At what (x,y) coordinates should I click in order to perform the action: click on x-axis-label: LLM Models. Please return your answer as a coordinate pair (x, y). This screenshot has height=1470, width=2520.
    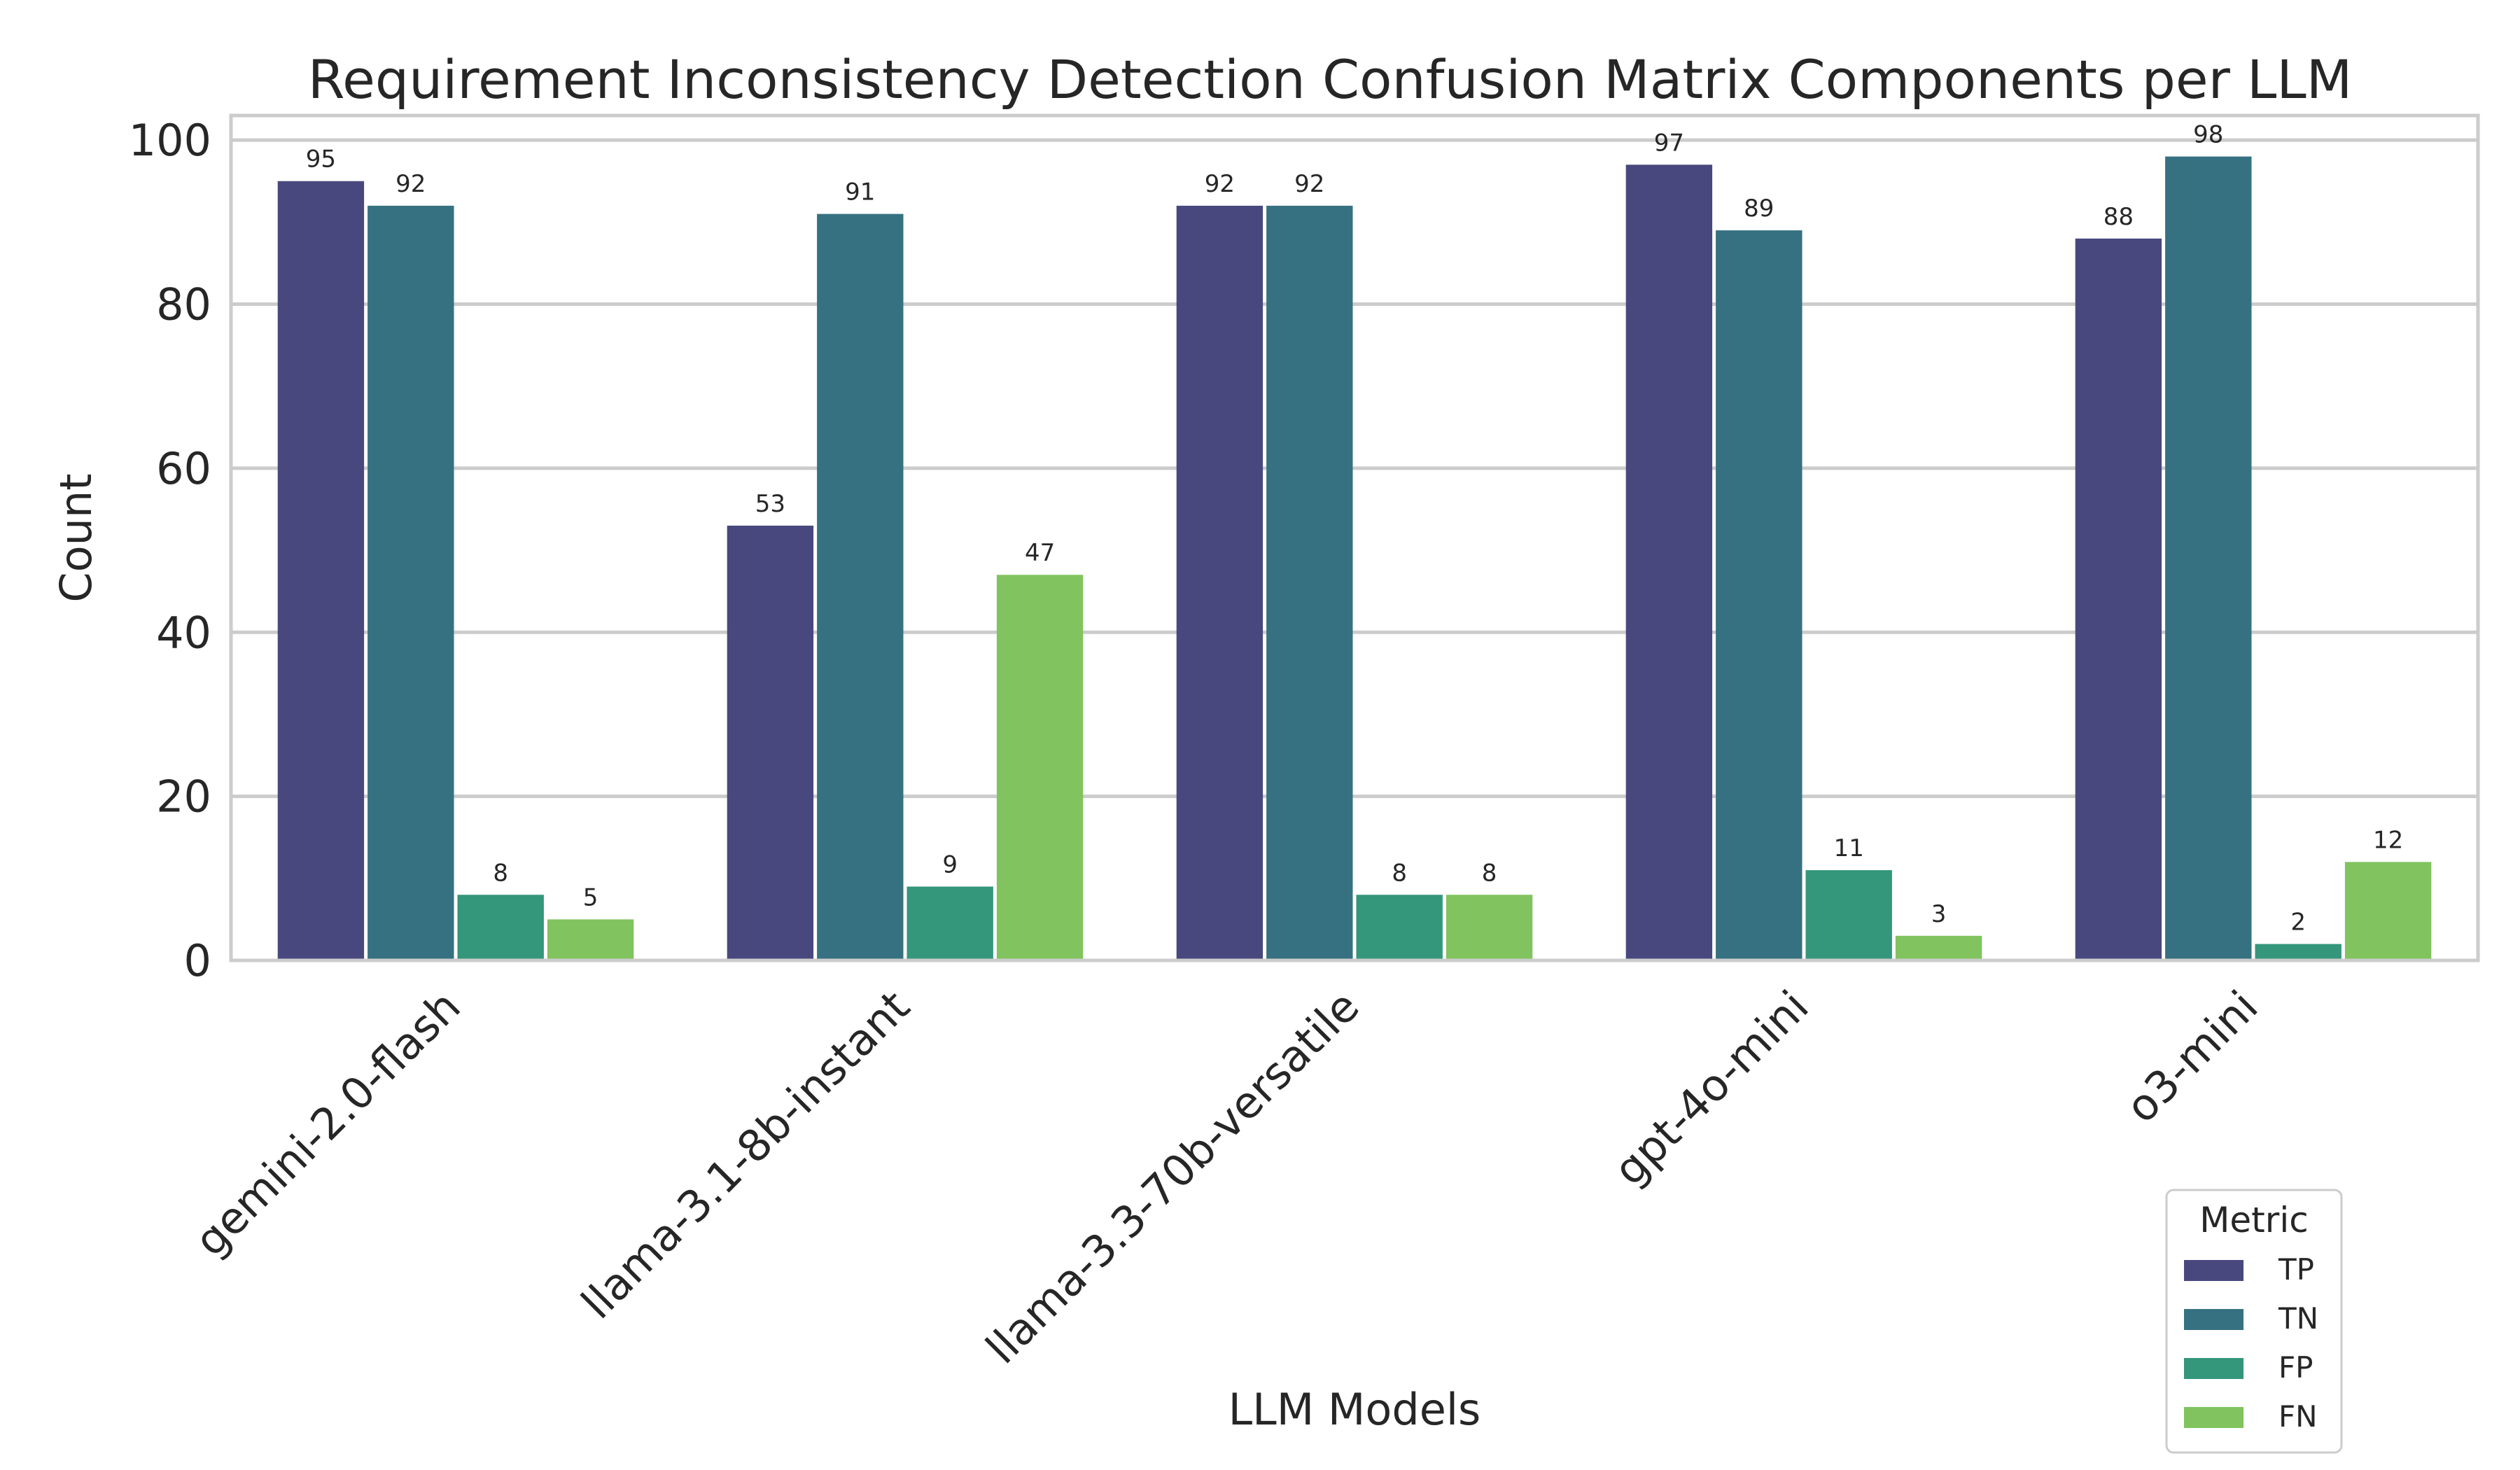
    Looking at the image, I should click on (1354, 1409).